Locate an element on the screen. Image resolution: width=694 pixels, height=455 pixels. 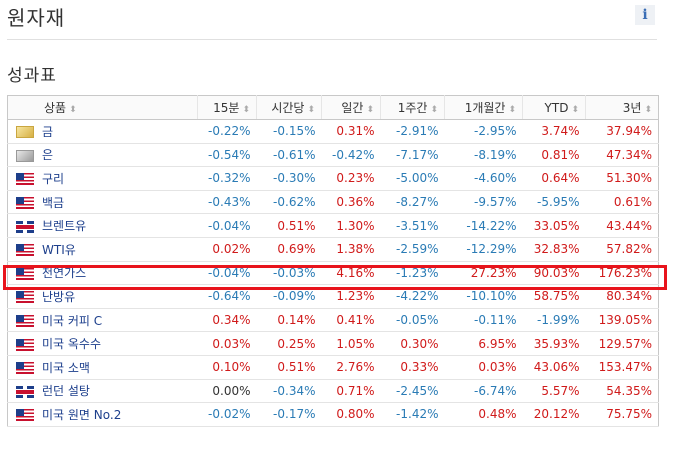
change-value: -0.64% is located at coordinates (227, 296).